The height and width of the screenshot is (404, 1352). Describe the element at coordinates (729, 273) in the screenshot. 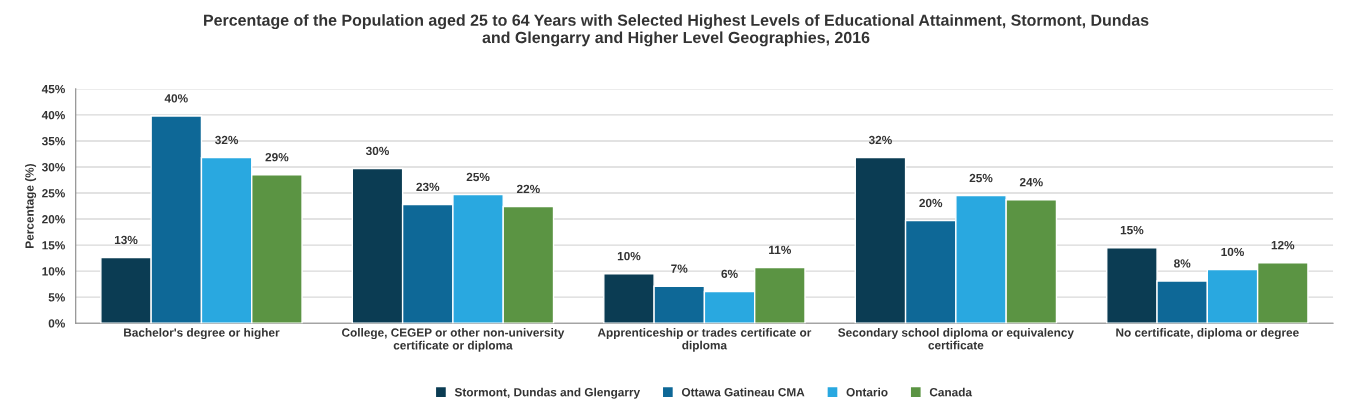

I see `data-label: 6%` at that location.